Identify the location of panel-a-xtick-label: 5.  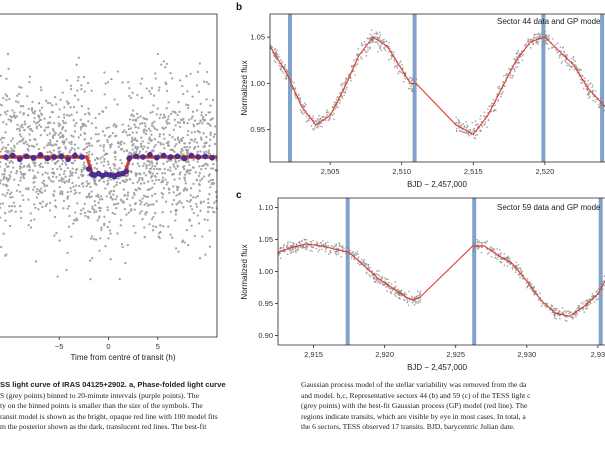
(158, 346).